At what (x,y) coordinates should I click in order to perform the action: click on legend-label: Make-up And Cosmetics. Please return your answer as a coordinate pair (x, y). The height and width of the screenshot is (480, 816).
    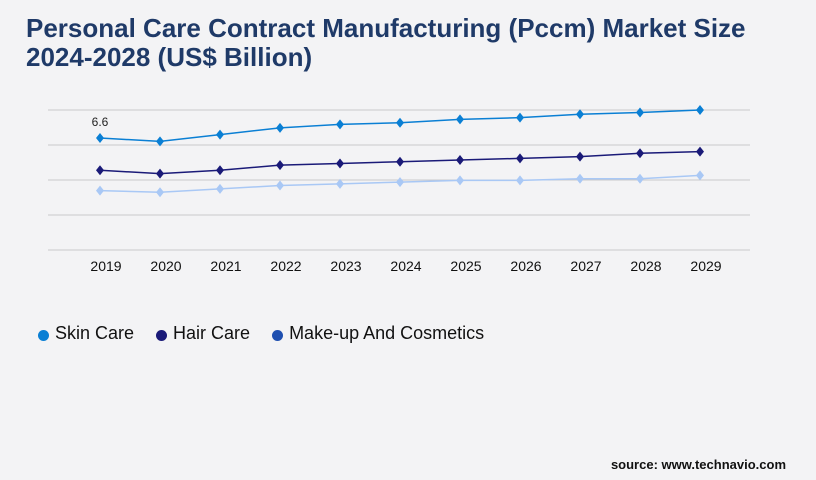
    Looking at the image, I should click on (387, 333).